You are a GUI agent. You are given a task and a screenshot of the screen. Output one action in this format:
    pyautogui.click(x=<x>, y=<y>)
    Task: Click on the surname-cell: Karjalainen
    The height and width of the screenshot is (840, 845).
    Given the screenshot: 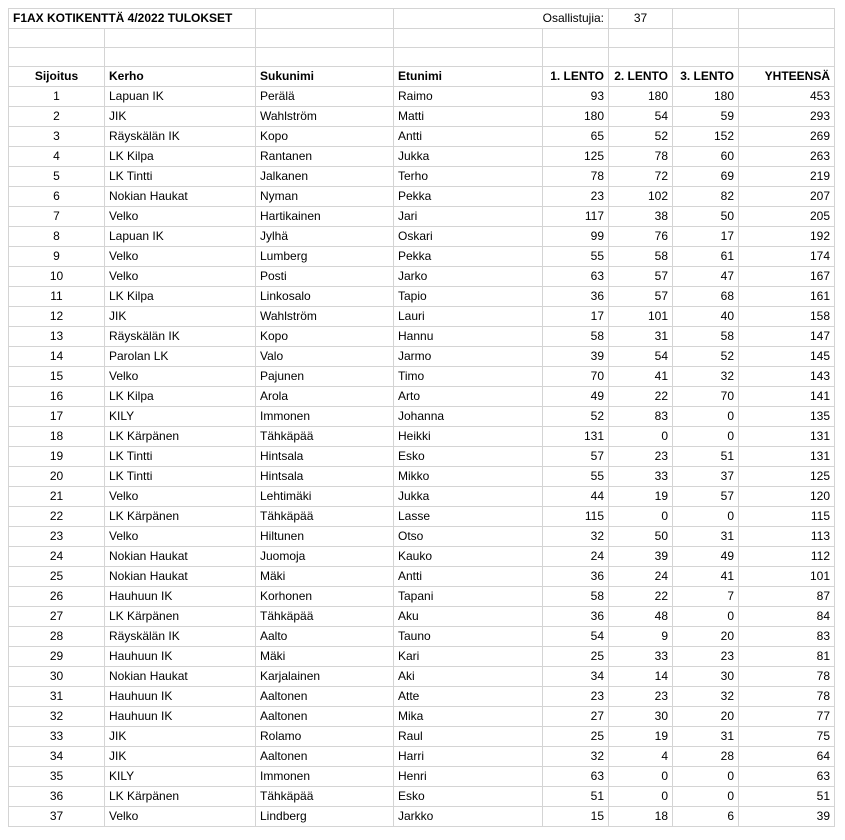 What is the action you would take?
    pyautogui.click(x=324, y=676)
    